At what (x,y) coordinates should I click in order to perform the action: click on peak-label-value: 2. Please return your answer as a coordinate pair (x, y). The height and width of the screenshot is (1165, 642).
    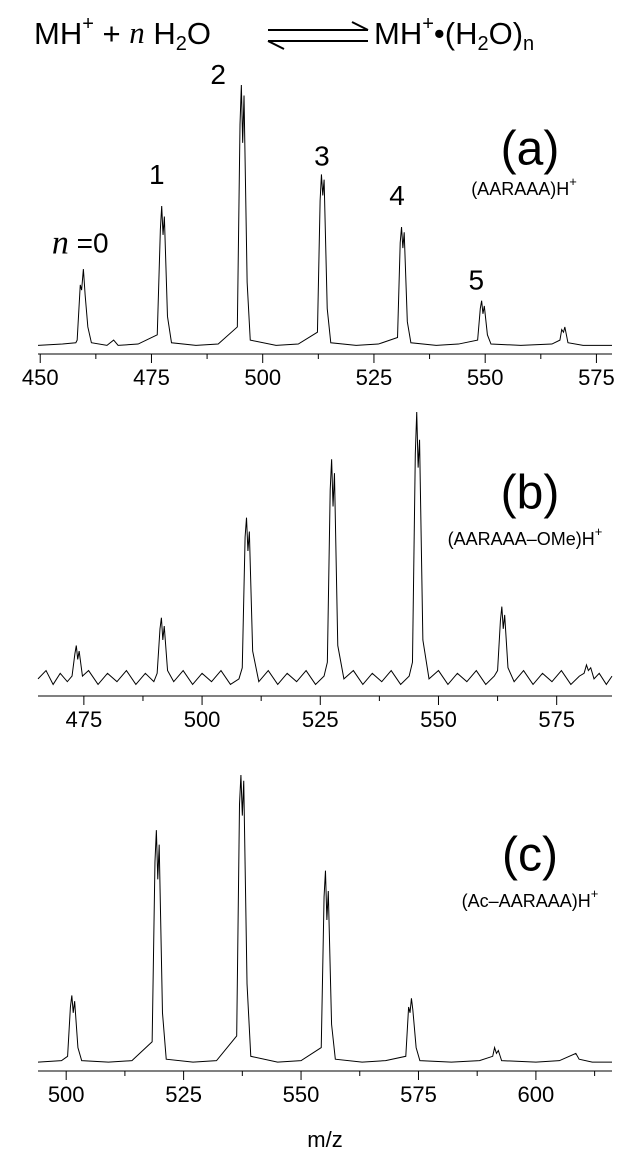
    Looking at the image, I should click on (218, 75).